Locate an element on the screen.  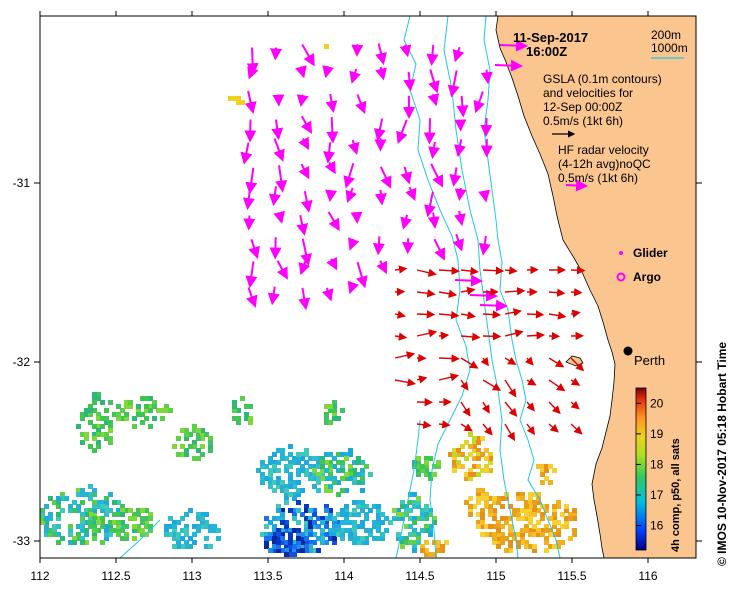
depth-legend-200m: 200m is located at coordinates (666, 35).